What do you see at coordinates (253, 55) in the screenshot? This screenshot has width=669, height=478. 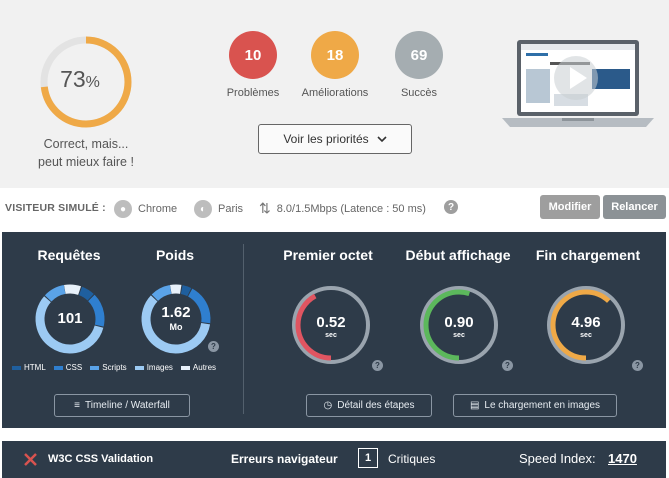 I see `problems-count-badge: 10` at bounding box center [253, 55].